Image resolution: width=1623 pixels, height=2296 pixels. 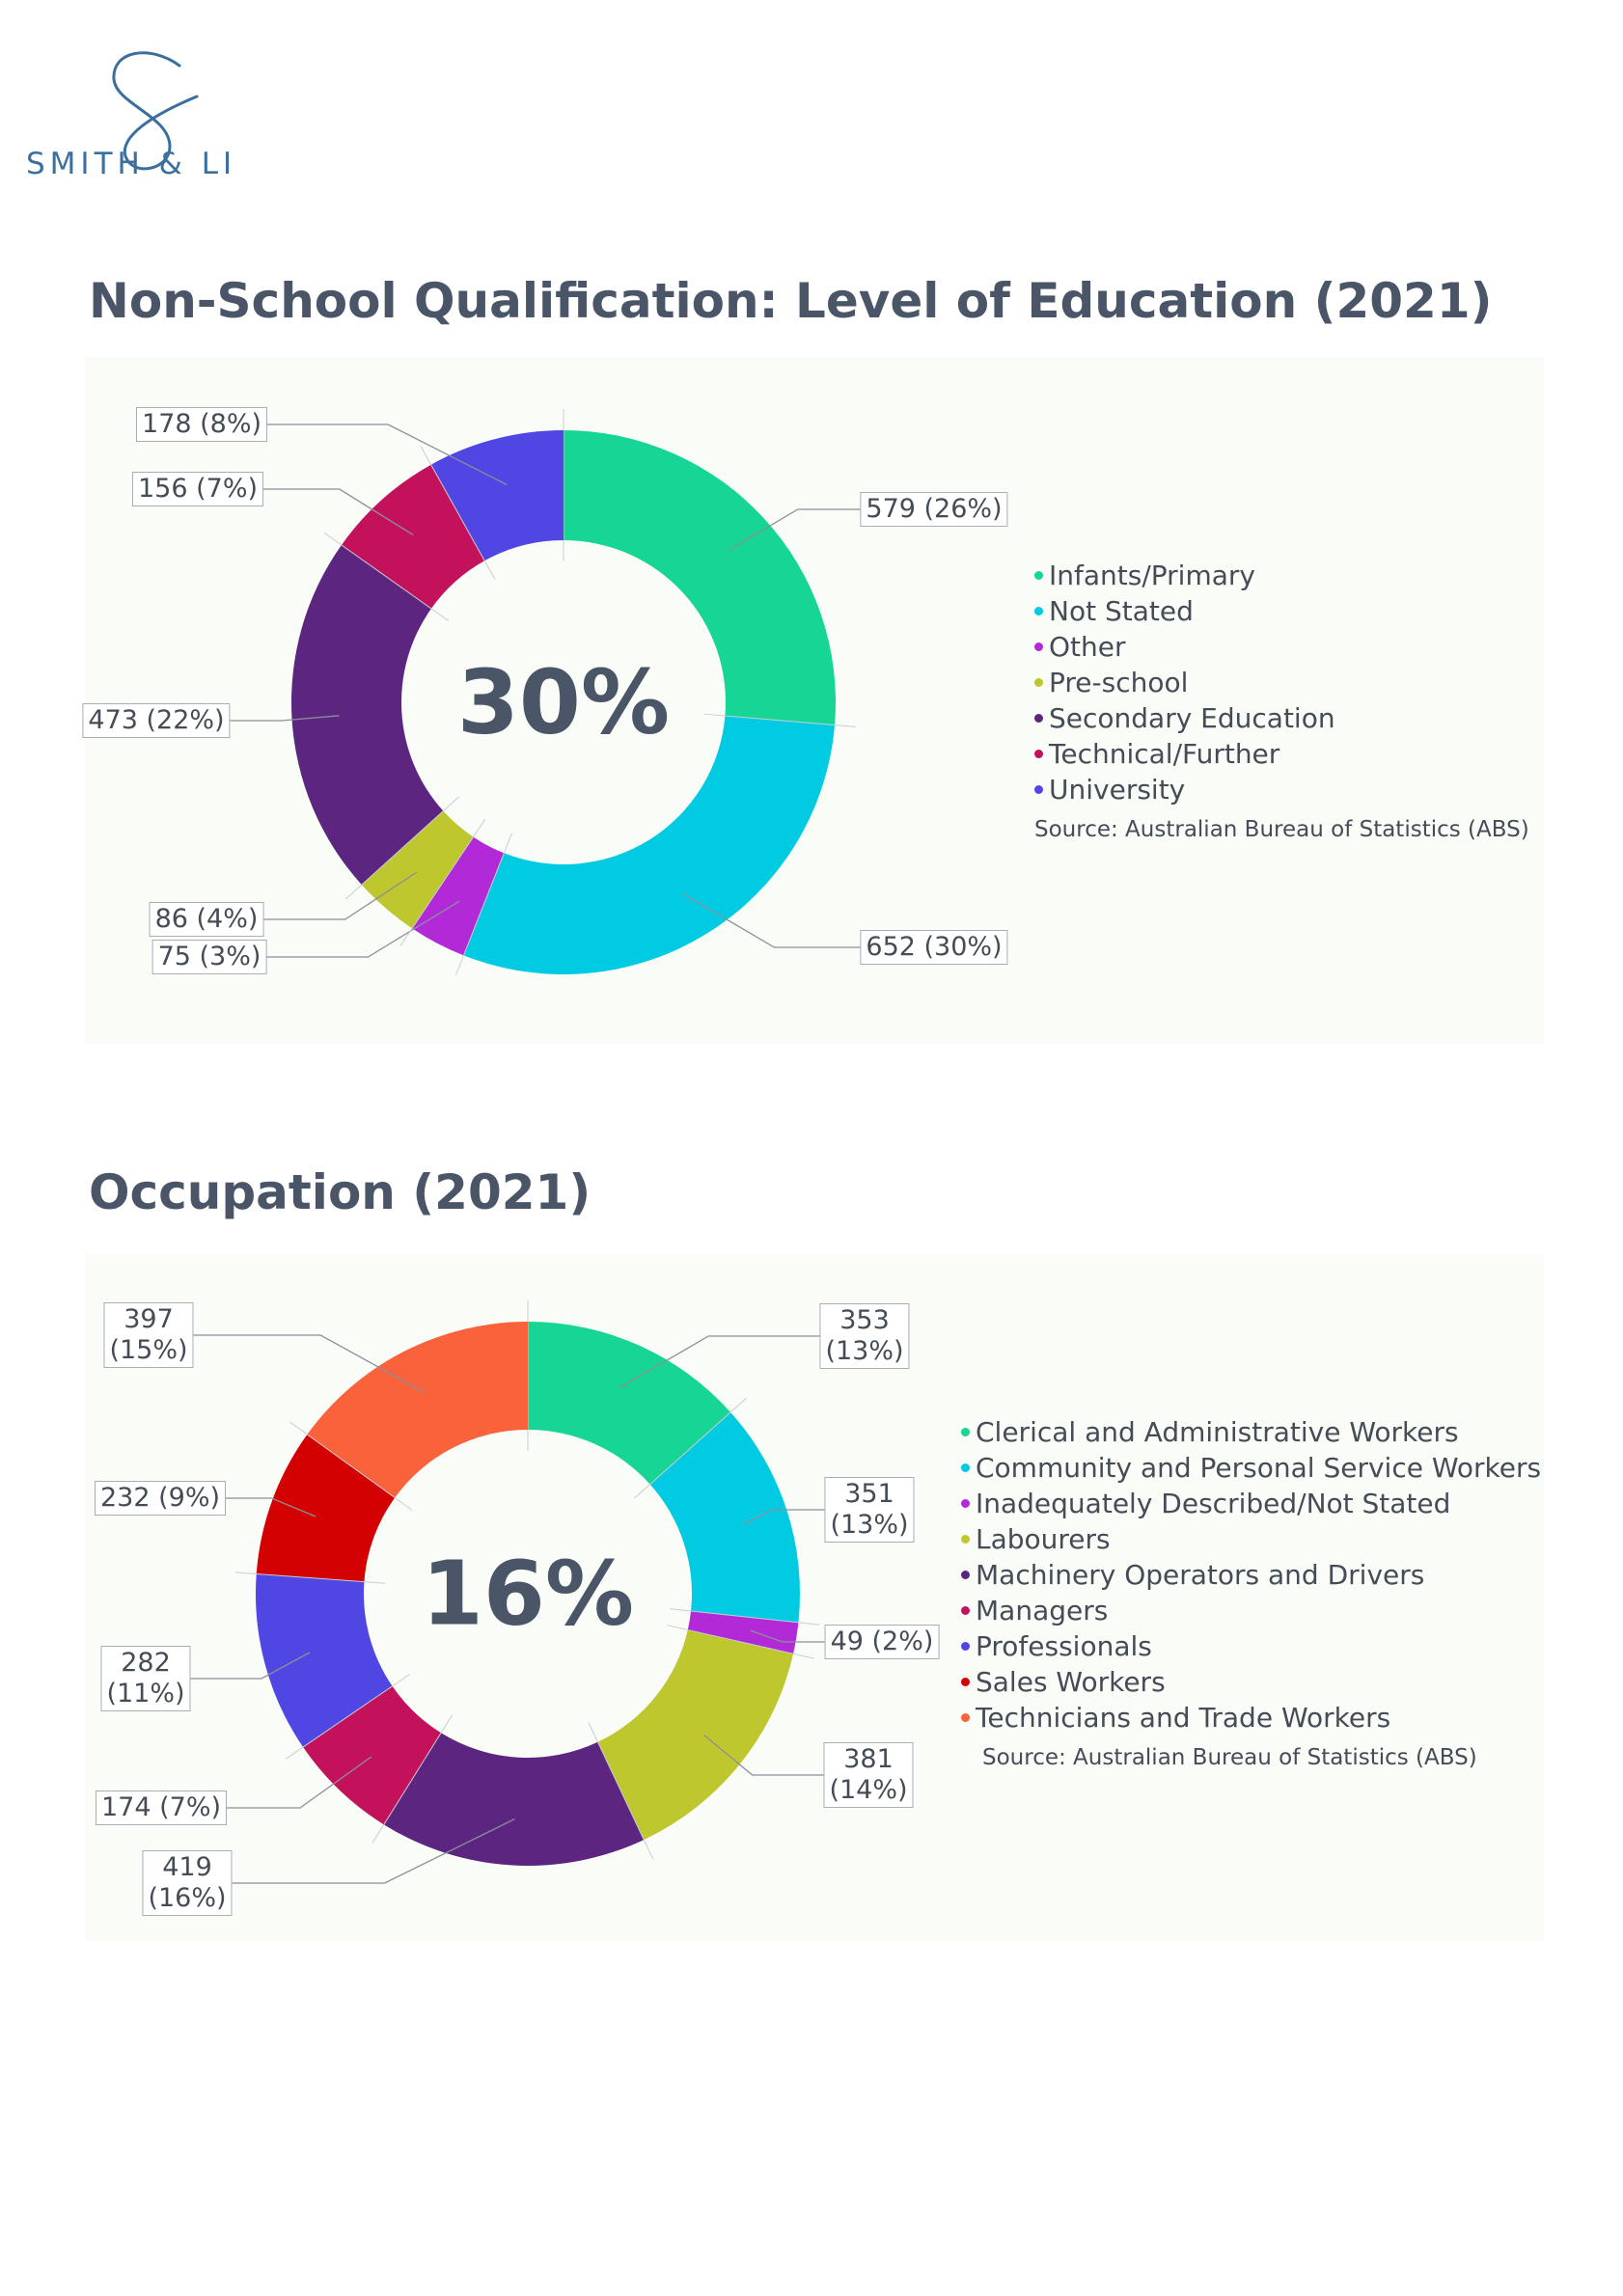 What do you see at coordinates (1282, 754) in the screenshot?
I see `education-legend-item-5: Technical/Further` at bounding box center [1282, 754].